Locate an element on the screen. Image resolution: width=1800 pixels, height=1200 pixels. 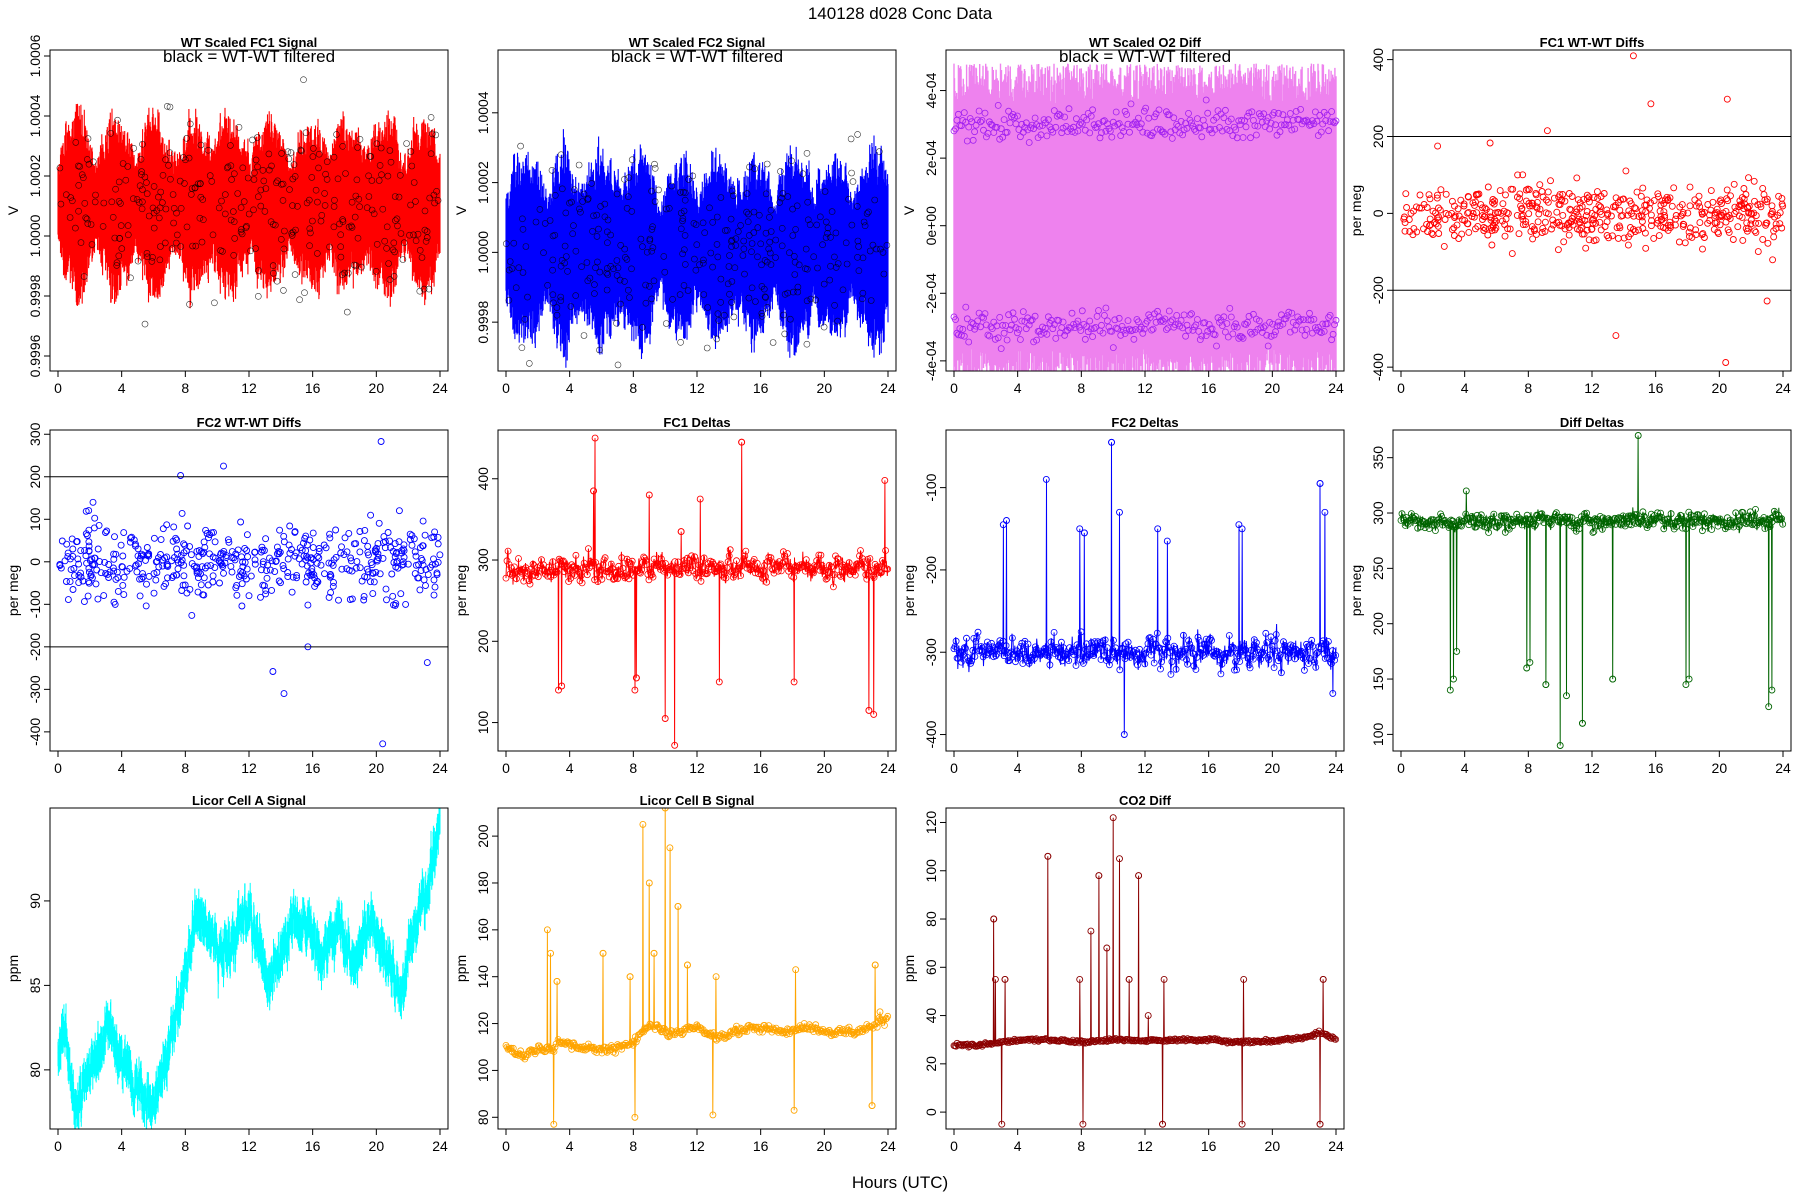
y-tick-label: 2e-04 is located at coordinates (931, 158).